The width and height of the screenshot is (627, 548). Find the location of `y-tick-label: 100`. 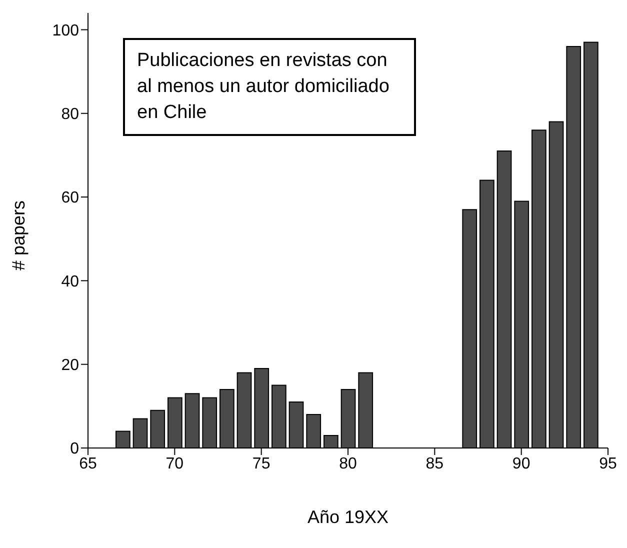

y-tick-label: 100 is located at coordinates (66, 31).